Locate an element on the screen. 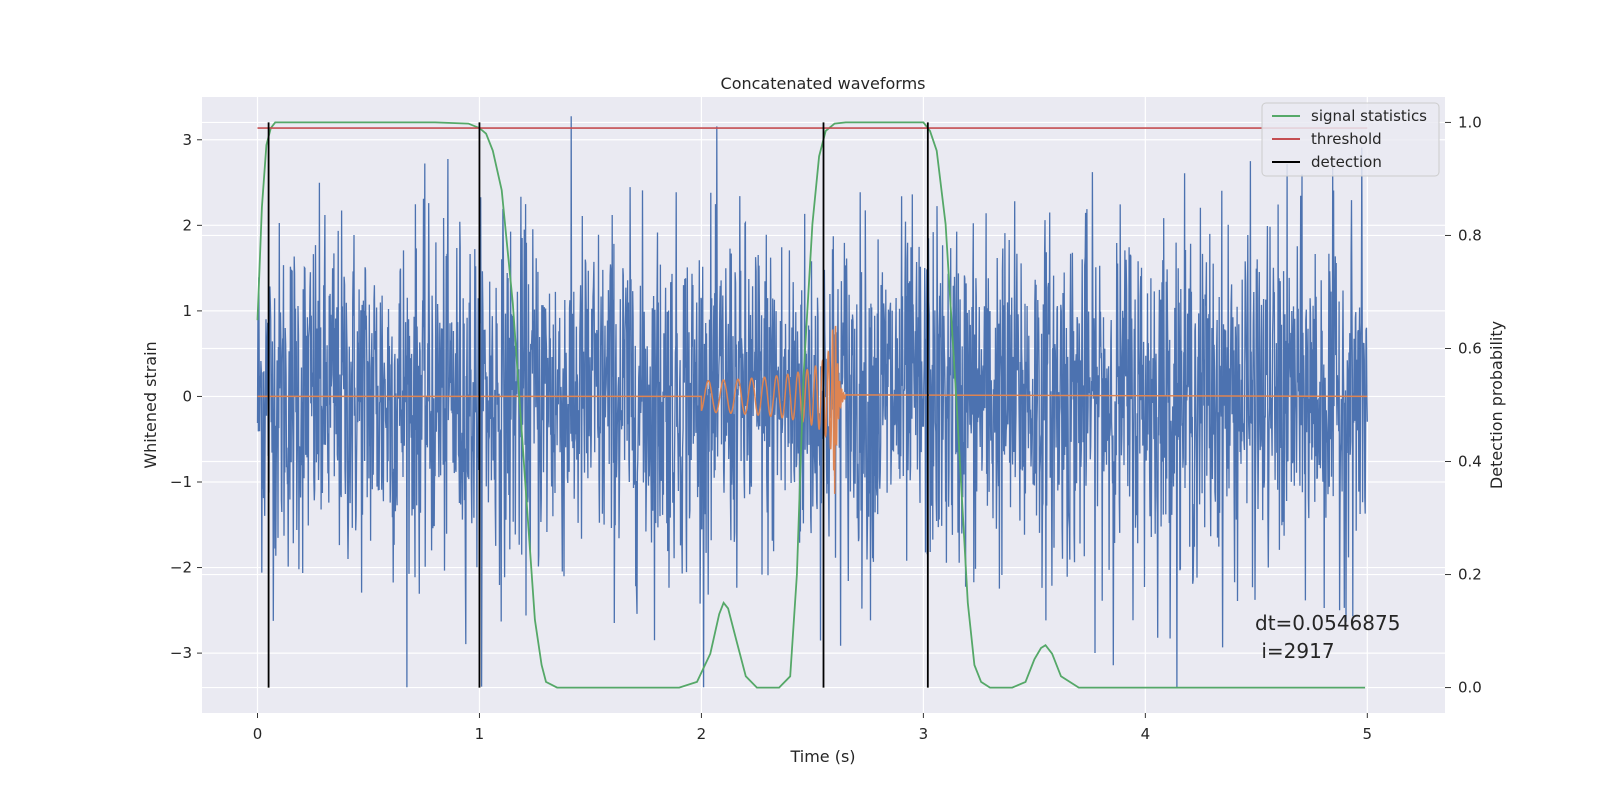 This screenshot has height=804, width=1600. y-left-tick-label: 2 is located at coordinates (187, 225).